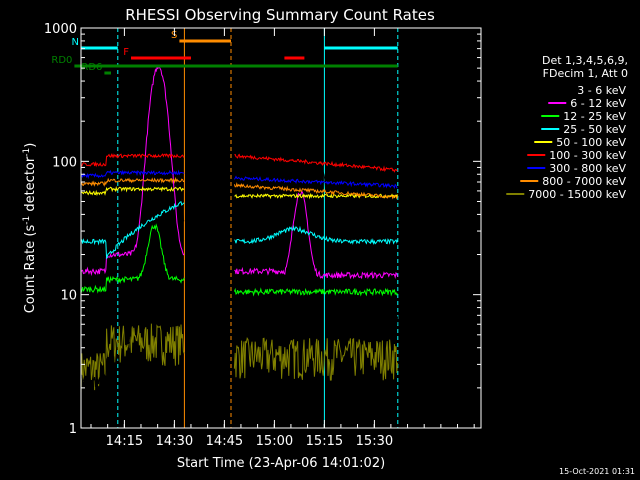  I want to click on y-tick-label-2: 100, so click(64, 162).